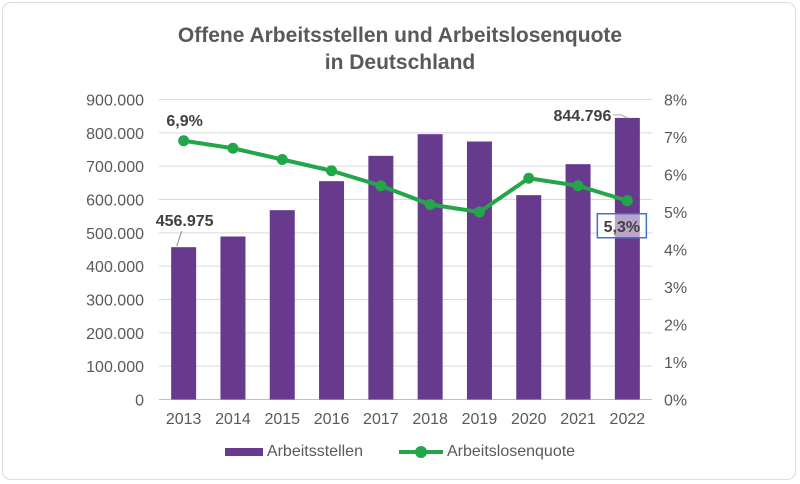  I want to click on legend-line-swatch-icon, so click(420, 452).